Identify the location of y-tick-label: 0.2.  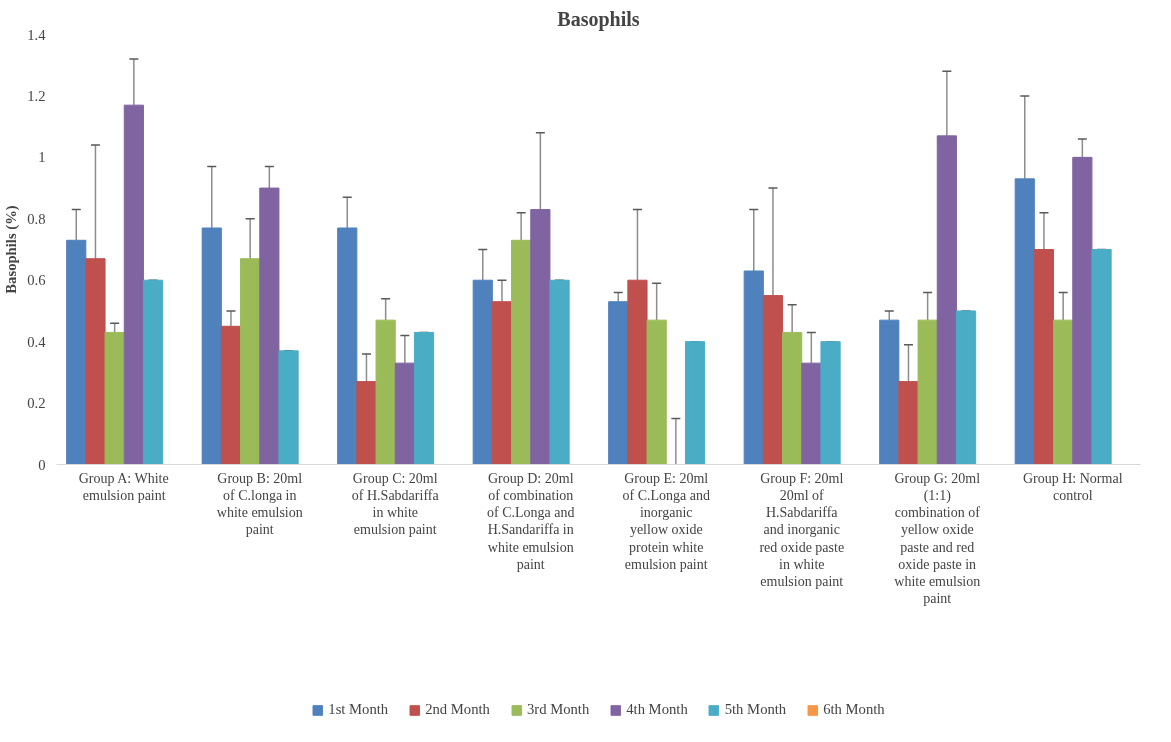
(36, 403).